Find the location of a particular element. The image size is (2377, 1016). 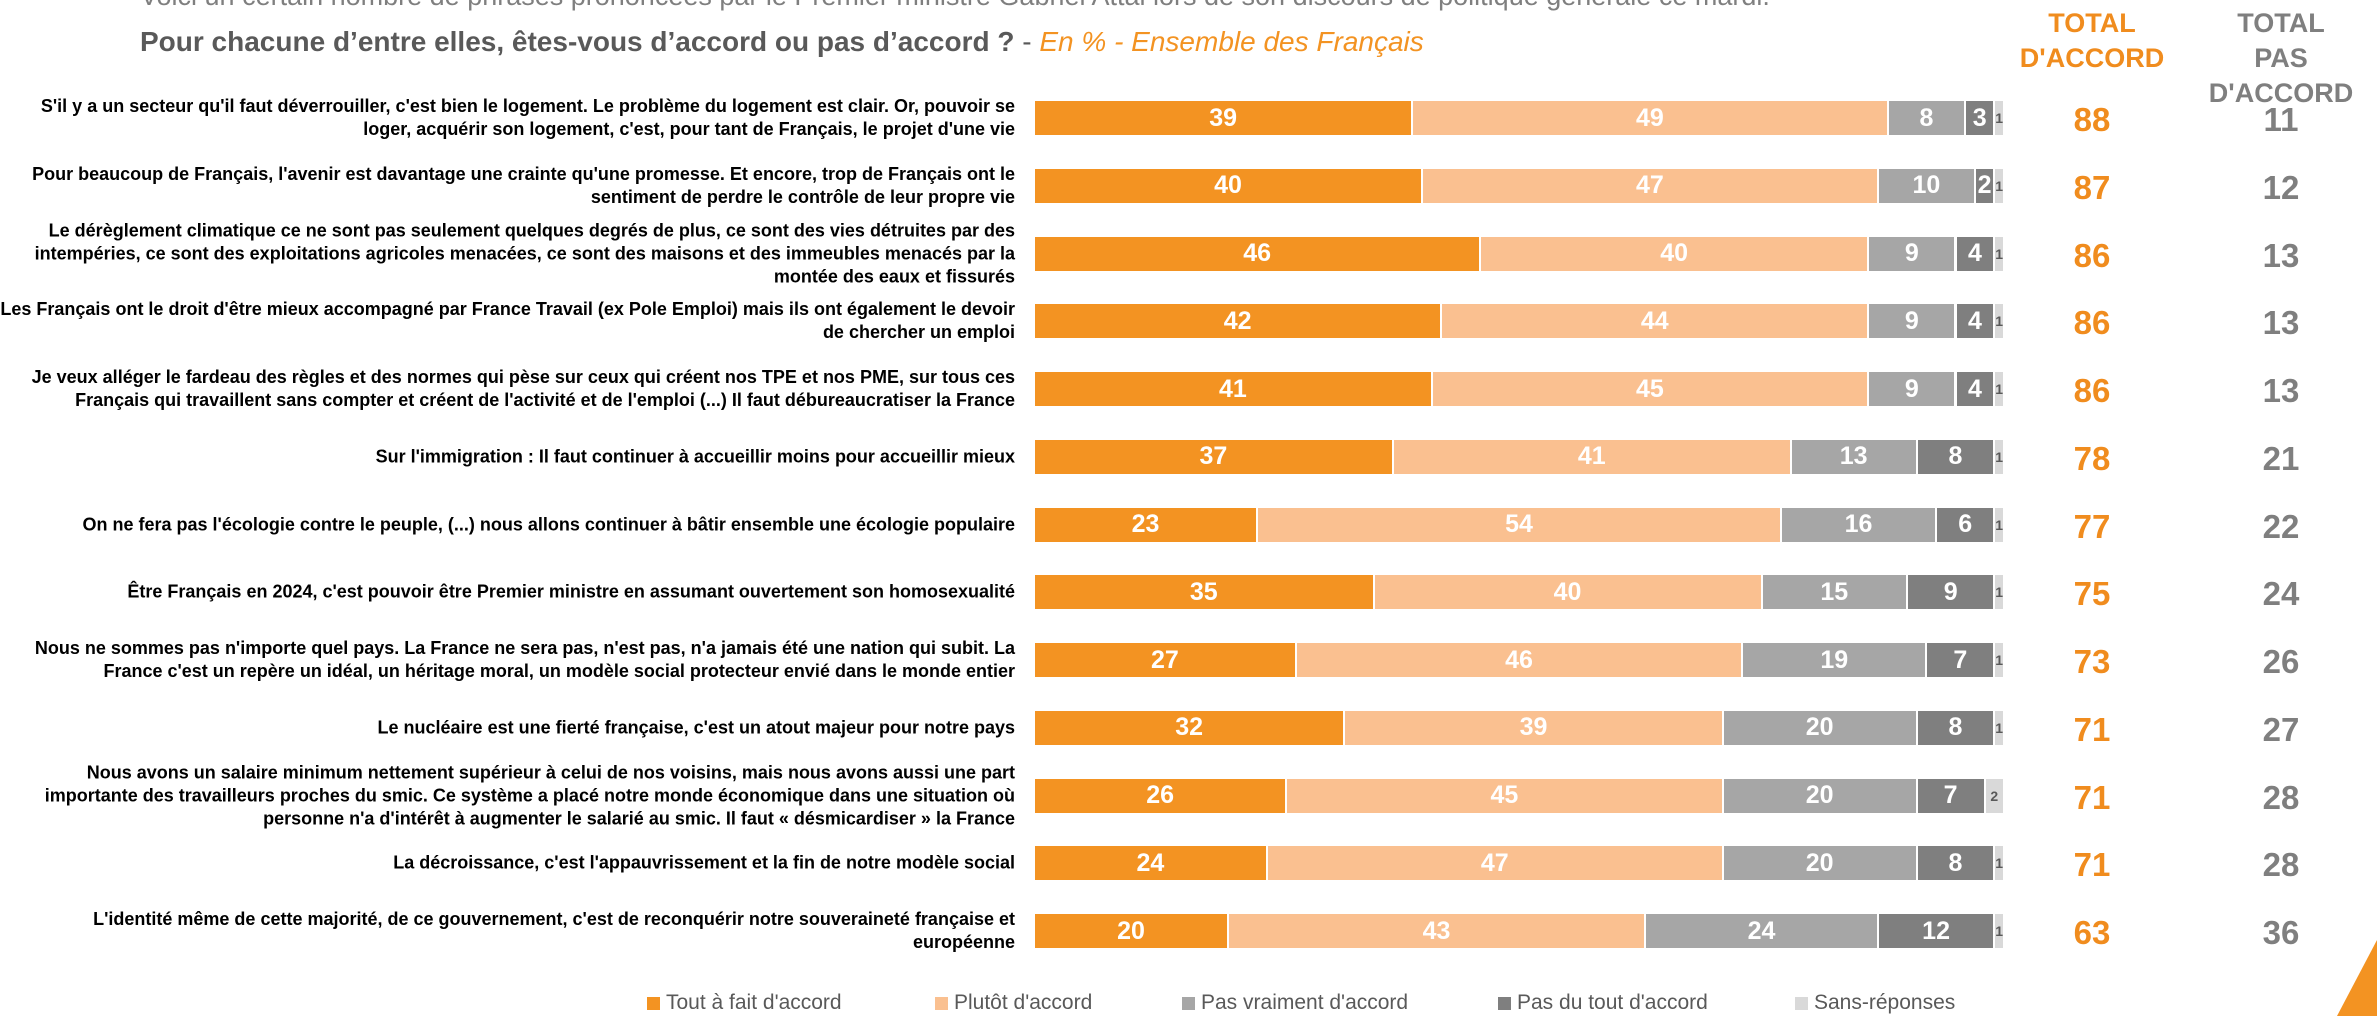

bar-segment: 23 is located at coordinates (1147, 524).